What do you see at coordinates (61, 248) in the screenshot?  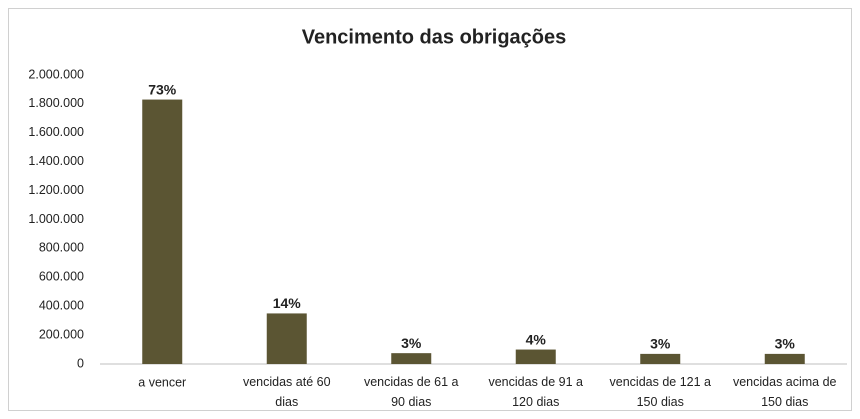 I see `y-tick-label: 800.000` at bounding box center [61, 248].